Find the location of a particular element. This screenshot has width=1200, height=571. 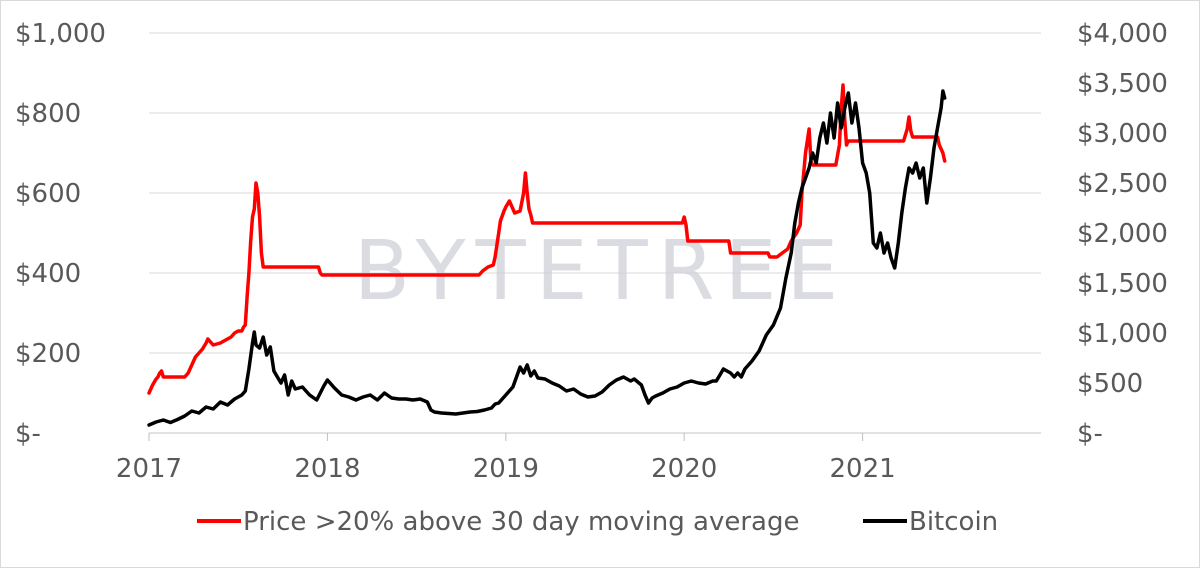

x-tick-label: 2021 is located at coordinates (863, 469).